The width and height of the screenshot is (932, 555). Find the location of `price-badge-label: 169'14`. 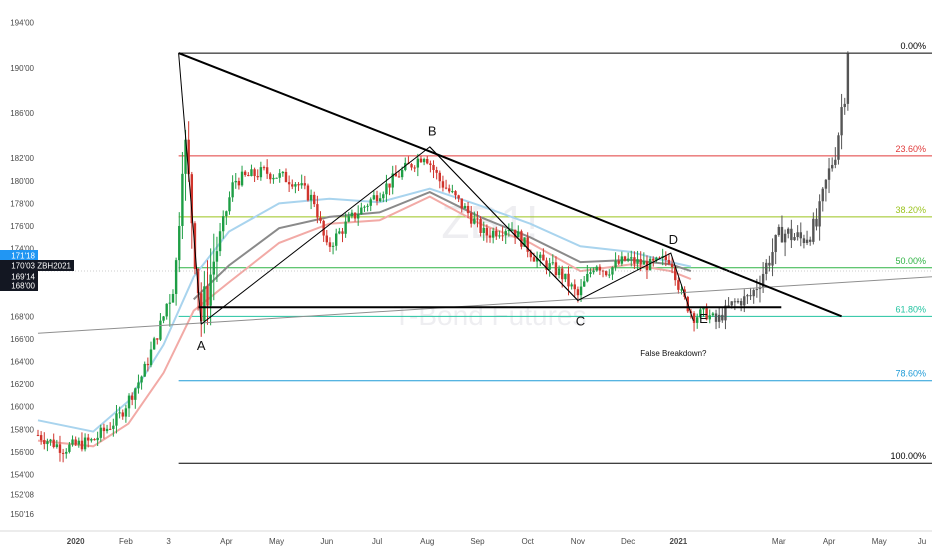

price-badge-label: 169'14 is located at coordinates (23, 277).